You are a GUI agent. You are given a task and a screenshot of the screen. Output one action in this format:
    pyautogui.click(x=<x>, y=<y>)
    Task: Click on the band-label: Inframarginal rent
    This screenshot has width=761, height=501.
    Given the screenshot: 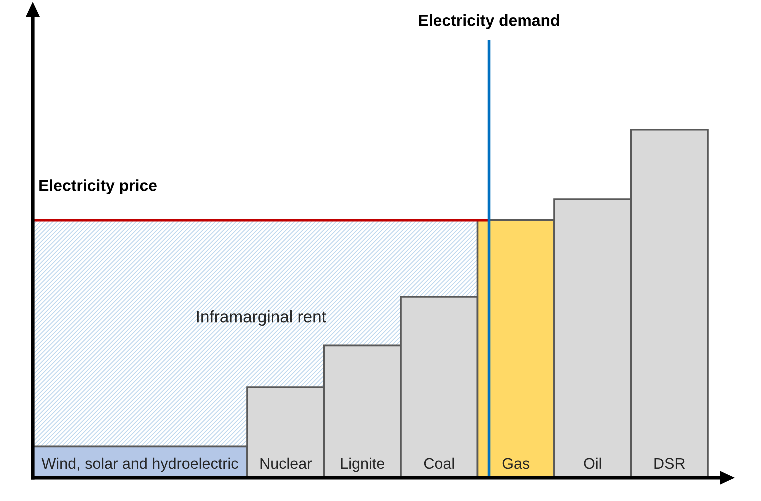 What is the action you would take?
    pyautogui.click(x=261, y=318)
    